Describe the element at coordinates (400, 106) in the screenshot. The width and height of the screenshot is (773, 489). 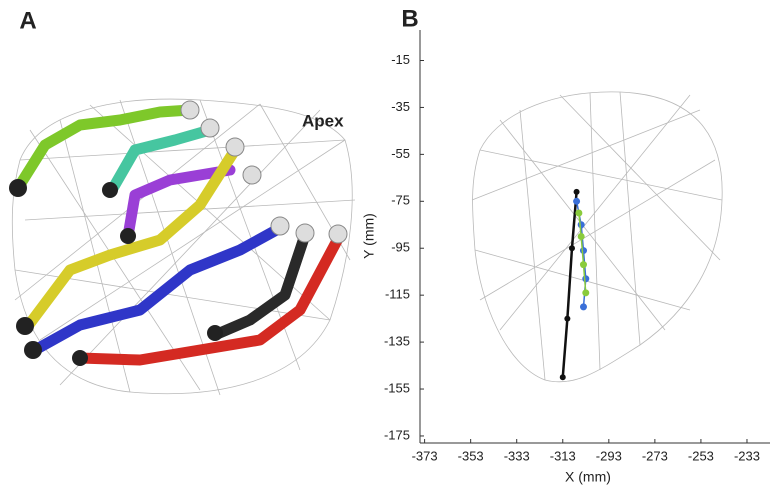
I see `y-tick-label: -35` at that location.